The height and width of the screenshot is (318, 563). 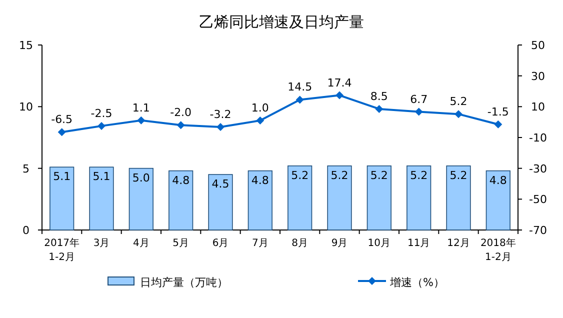 I want to click on x-tick-label: 7月, so click(x=260, y=243).